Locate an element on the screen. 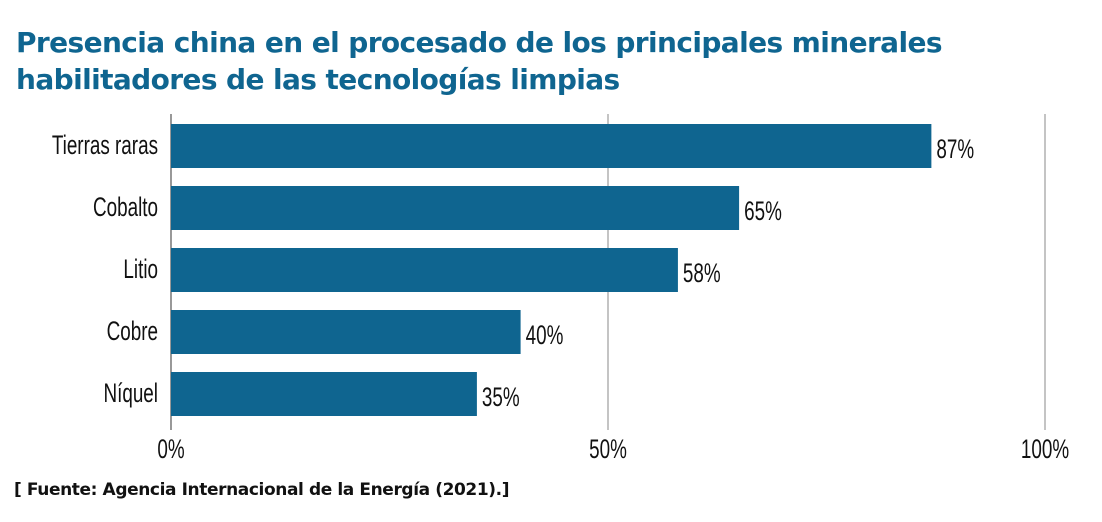 This screenshot has height=522, width=1102. bar-tierras-raras is located at coordinates (551, 146).